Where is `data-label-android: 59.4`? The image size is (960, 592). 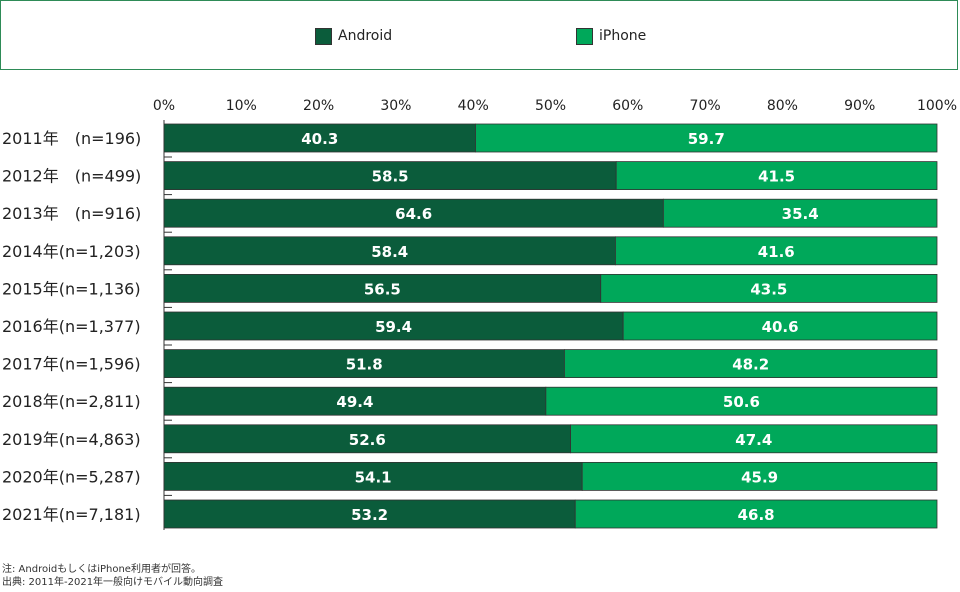 data-label-android: 59.4 is located at coordinates (393, 327).